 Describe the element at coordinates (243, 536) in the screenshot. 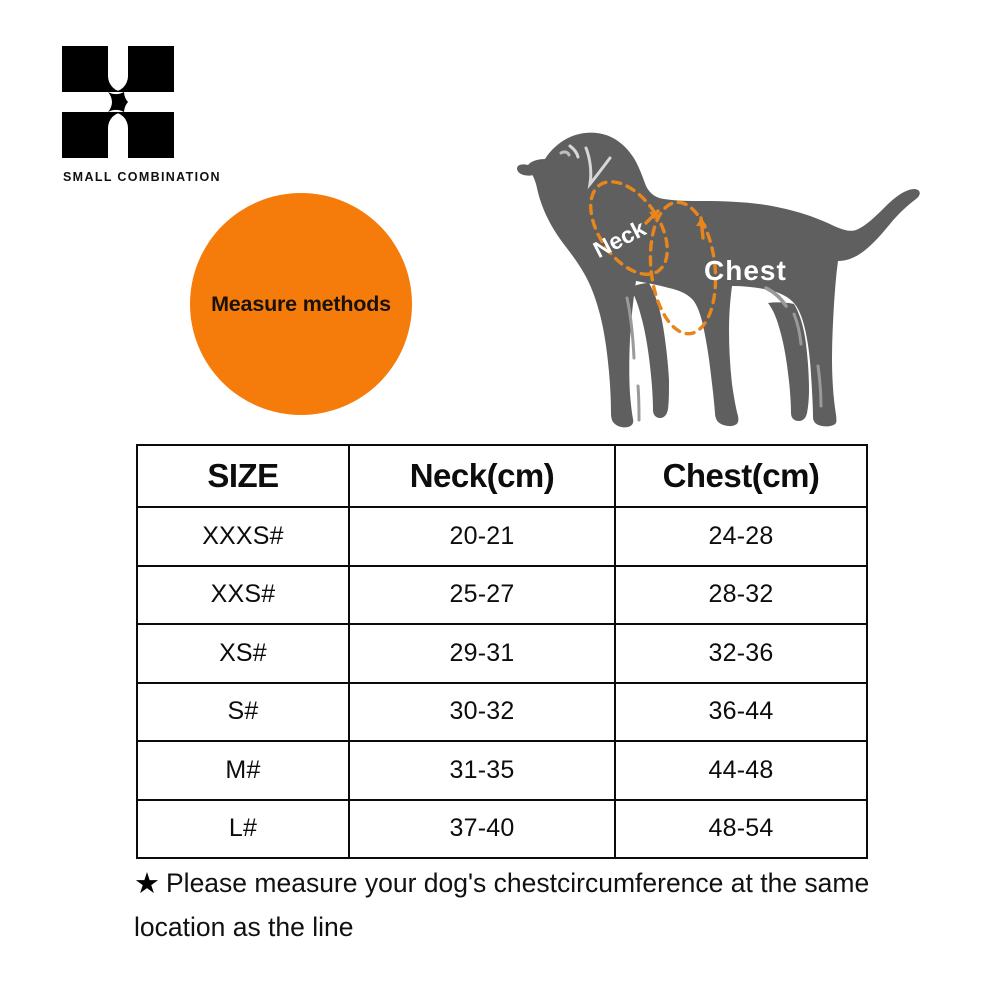

I see `cell-size: XXXS#` at that location.